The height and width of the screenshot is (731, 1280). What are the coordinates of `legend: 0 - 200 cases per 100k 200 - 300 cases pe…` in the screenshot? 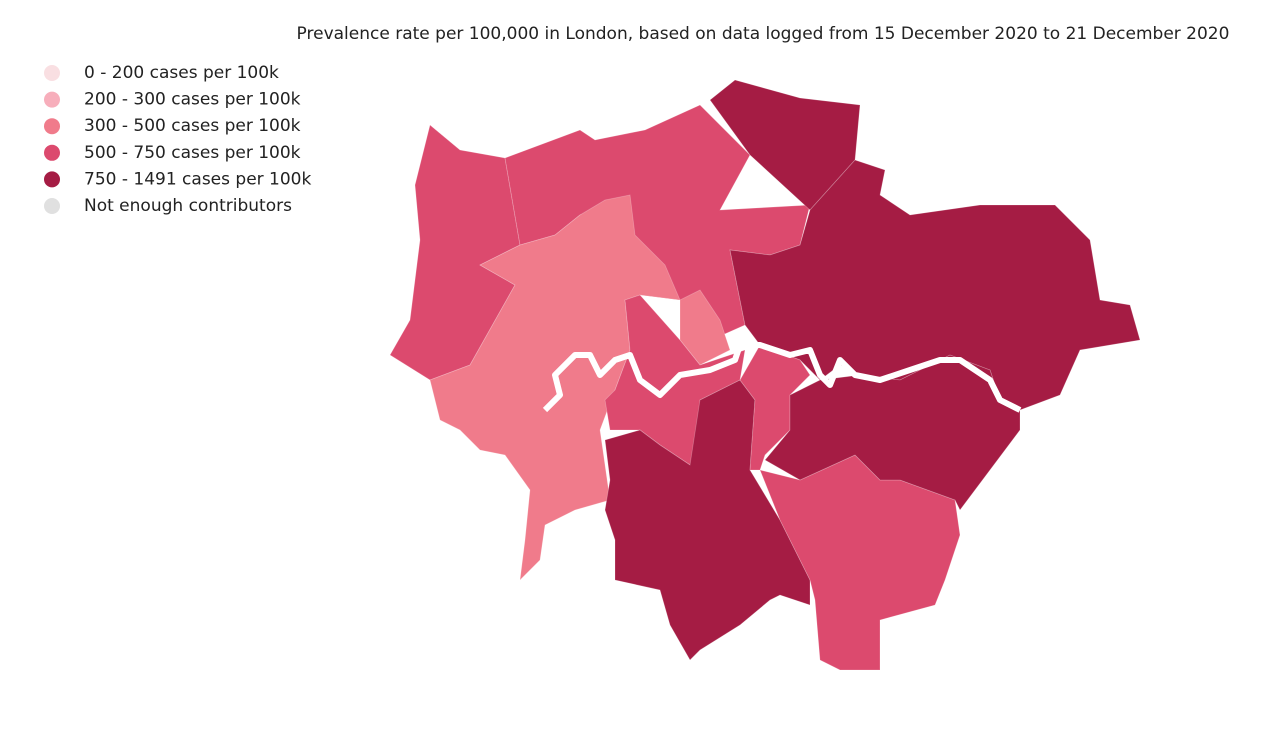 It's located at (177, 139).